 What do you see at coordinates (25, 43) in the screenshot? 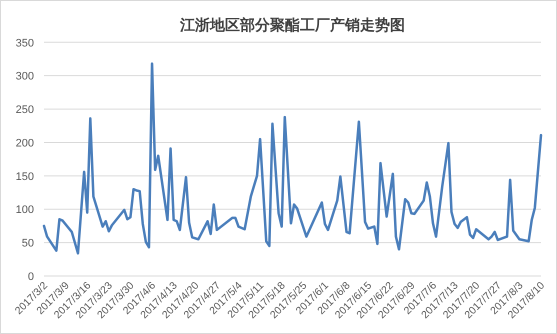
I see `y-tick-label: 350` at bounding box center [25, 43].